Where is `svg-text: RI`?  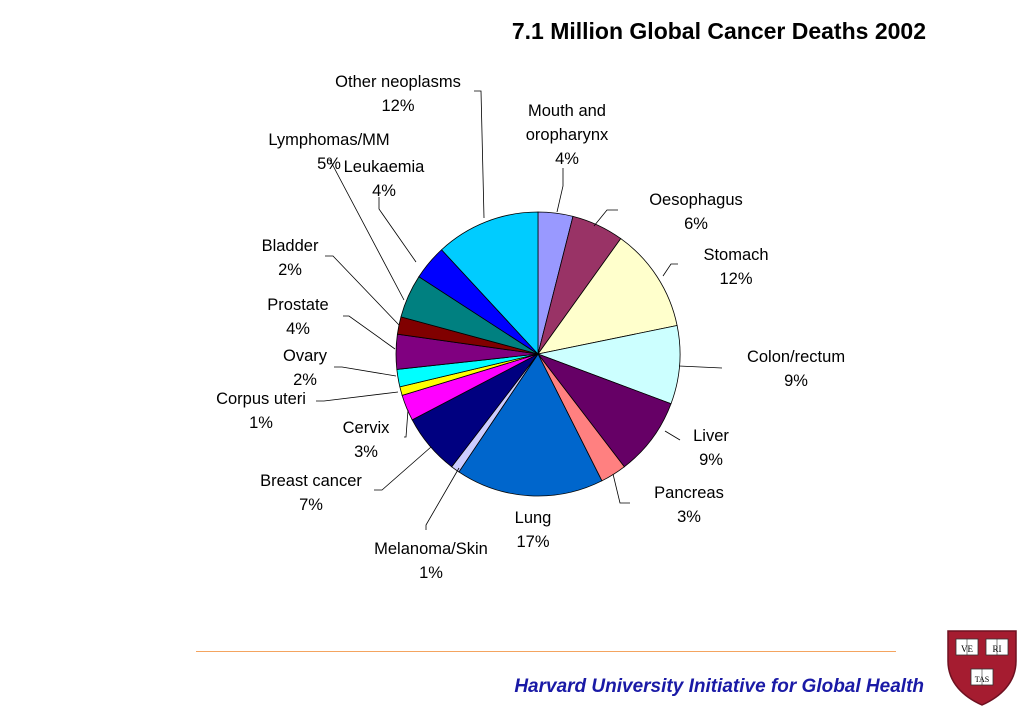
svg-text: RI is located at coordinates (997, 649).